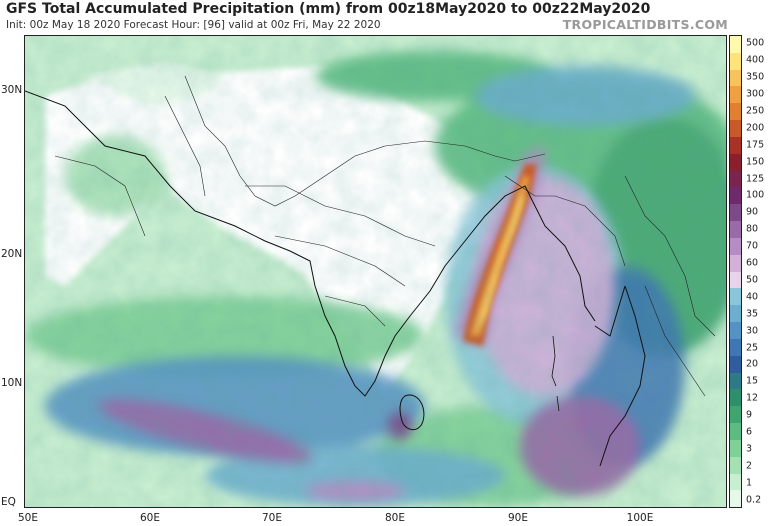  I want to click on colorbar-label: 60, so click(752, 263).